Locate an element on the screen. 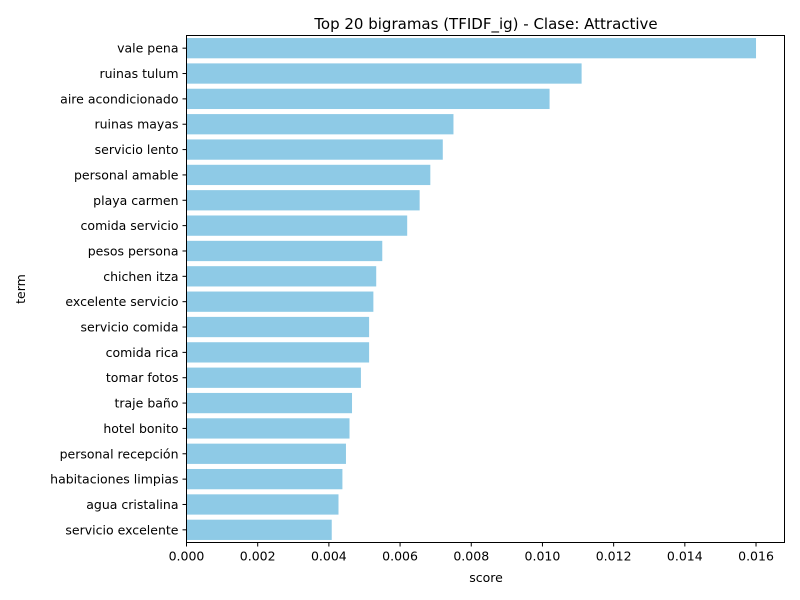 The height and width of the screenshot is (600, 800). x-axis-title: score is located at coordinates (486, 577).